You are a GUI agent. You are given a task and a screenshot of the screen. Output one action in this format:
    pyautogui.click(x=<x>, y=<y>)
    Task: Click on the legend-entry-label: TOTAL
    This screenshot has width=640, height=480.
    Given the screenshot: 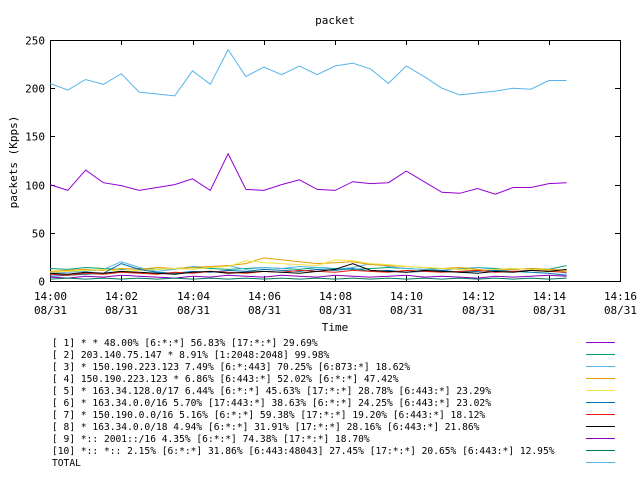 What is the action you would take?
    pyautogui.click(x=66, y=463)
    